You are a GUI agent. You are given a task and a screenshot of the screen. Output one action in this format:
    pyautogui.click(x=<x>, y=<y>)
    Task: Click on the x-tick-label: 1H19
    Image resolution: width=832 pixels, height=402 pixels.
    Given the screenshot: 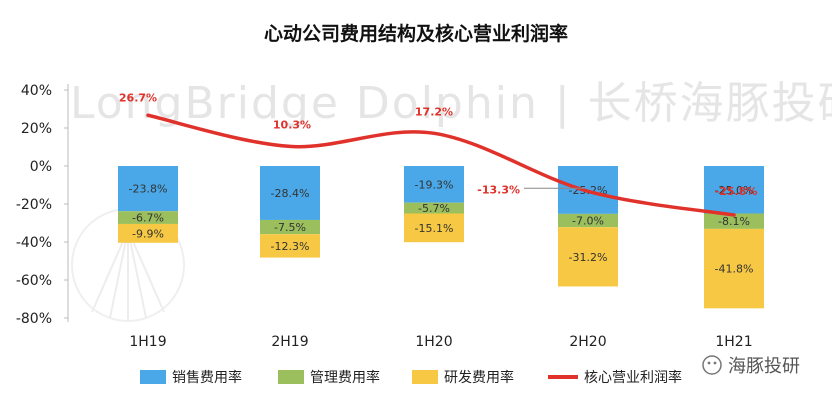 What is the action you would take?
    pyautogui.click(x=147, y=342)
    